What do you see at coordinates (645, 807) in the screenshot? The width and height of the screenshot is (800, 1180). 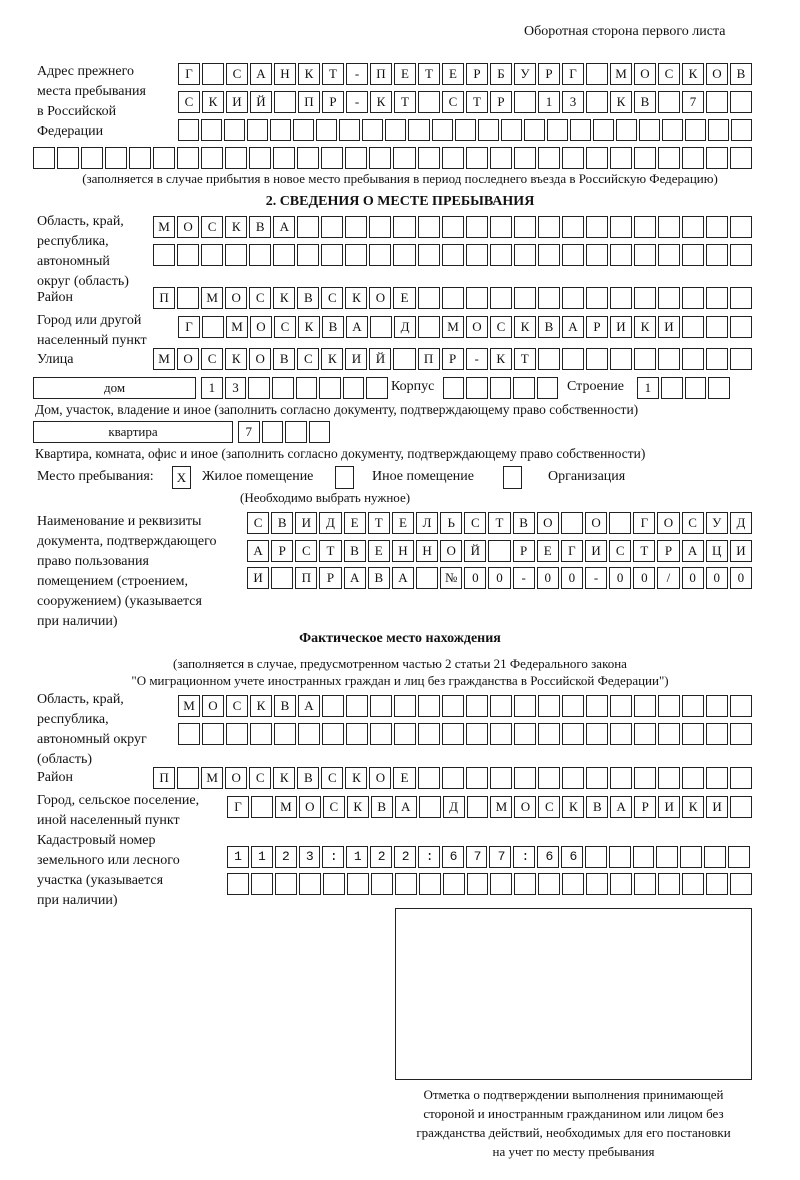 I see `char-cell: Р` at bounding box center [645, 807].